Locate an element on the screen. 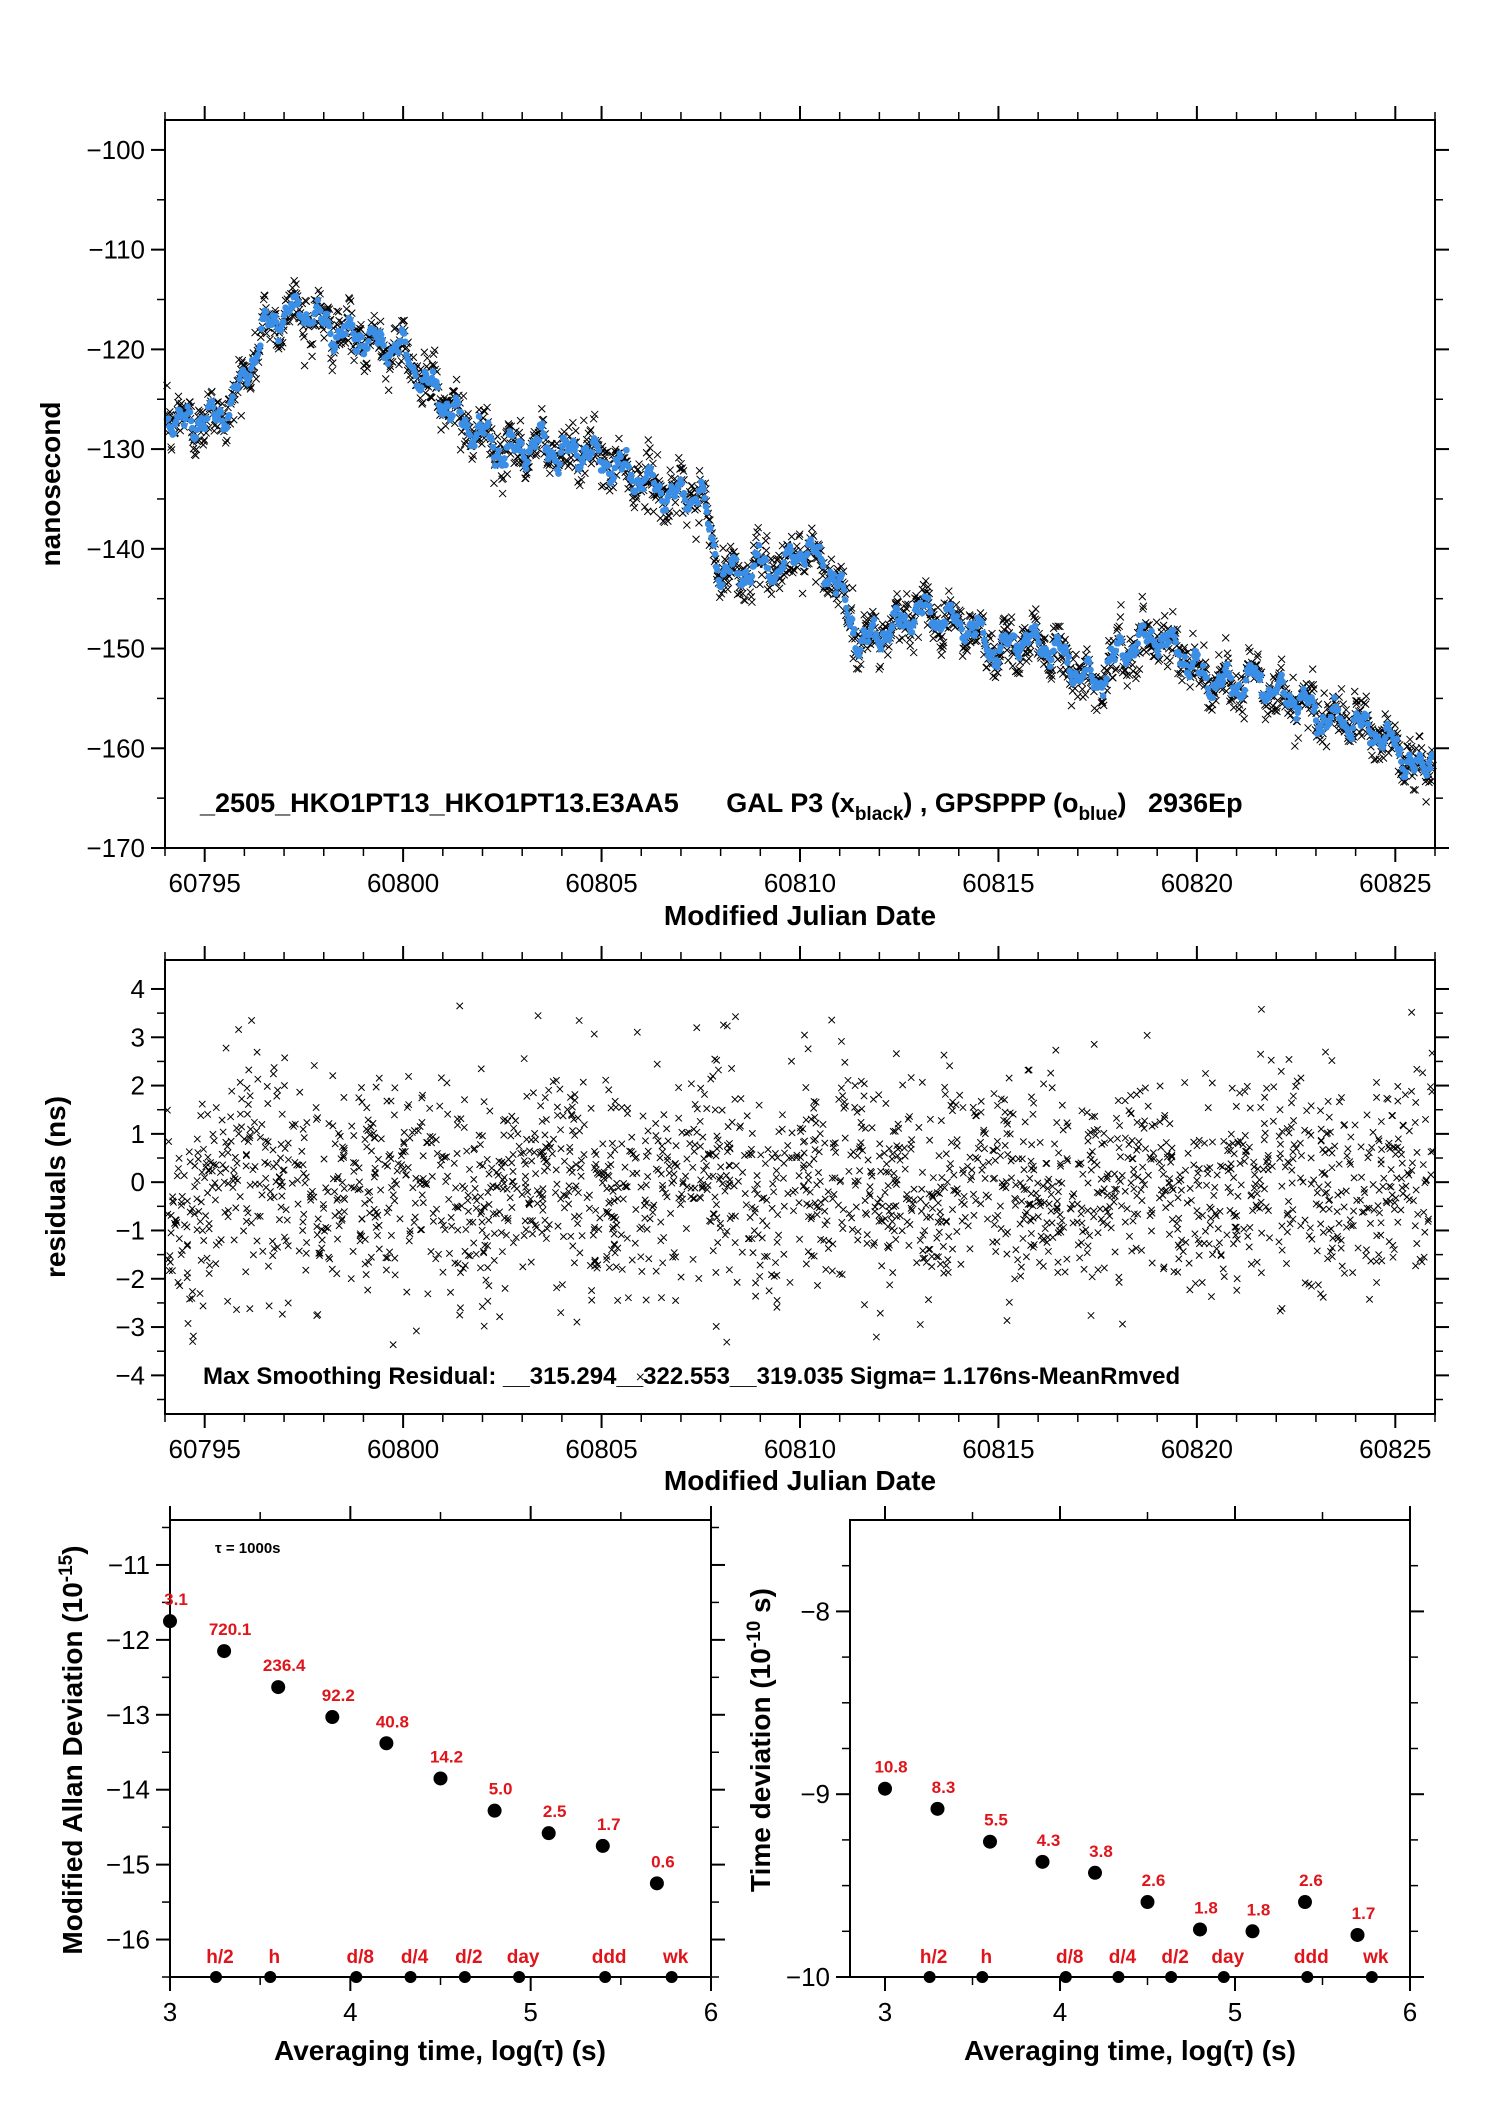 The height and width of the screenshot is (2105, 1488). ts-ytick-label: −120 is located at coordinates (115, 349).